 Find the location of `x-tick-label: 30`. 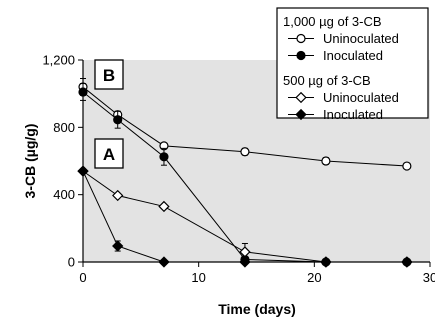

x-tick-label: 30 is located at coordinates (429, 277).